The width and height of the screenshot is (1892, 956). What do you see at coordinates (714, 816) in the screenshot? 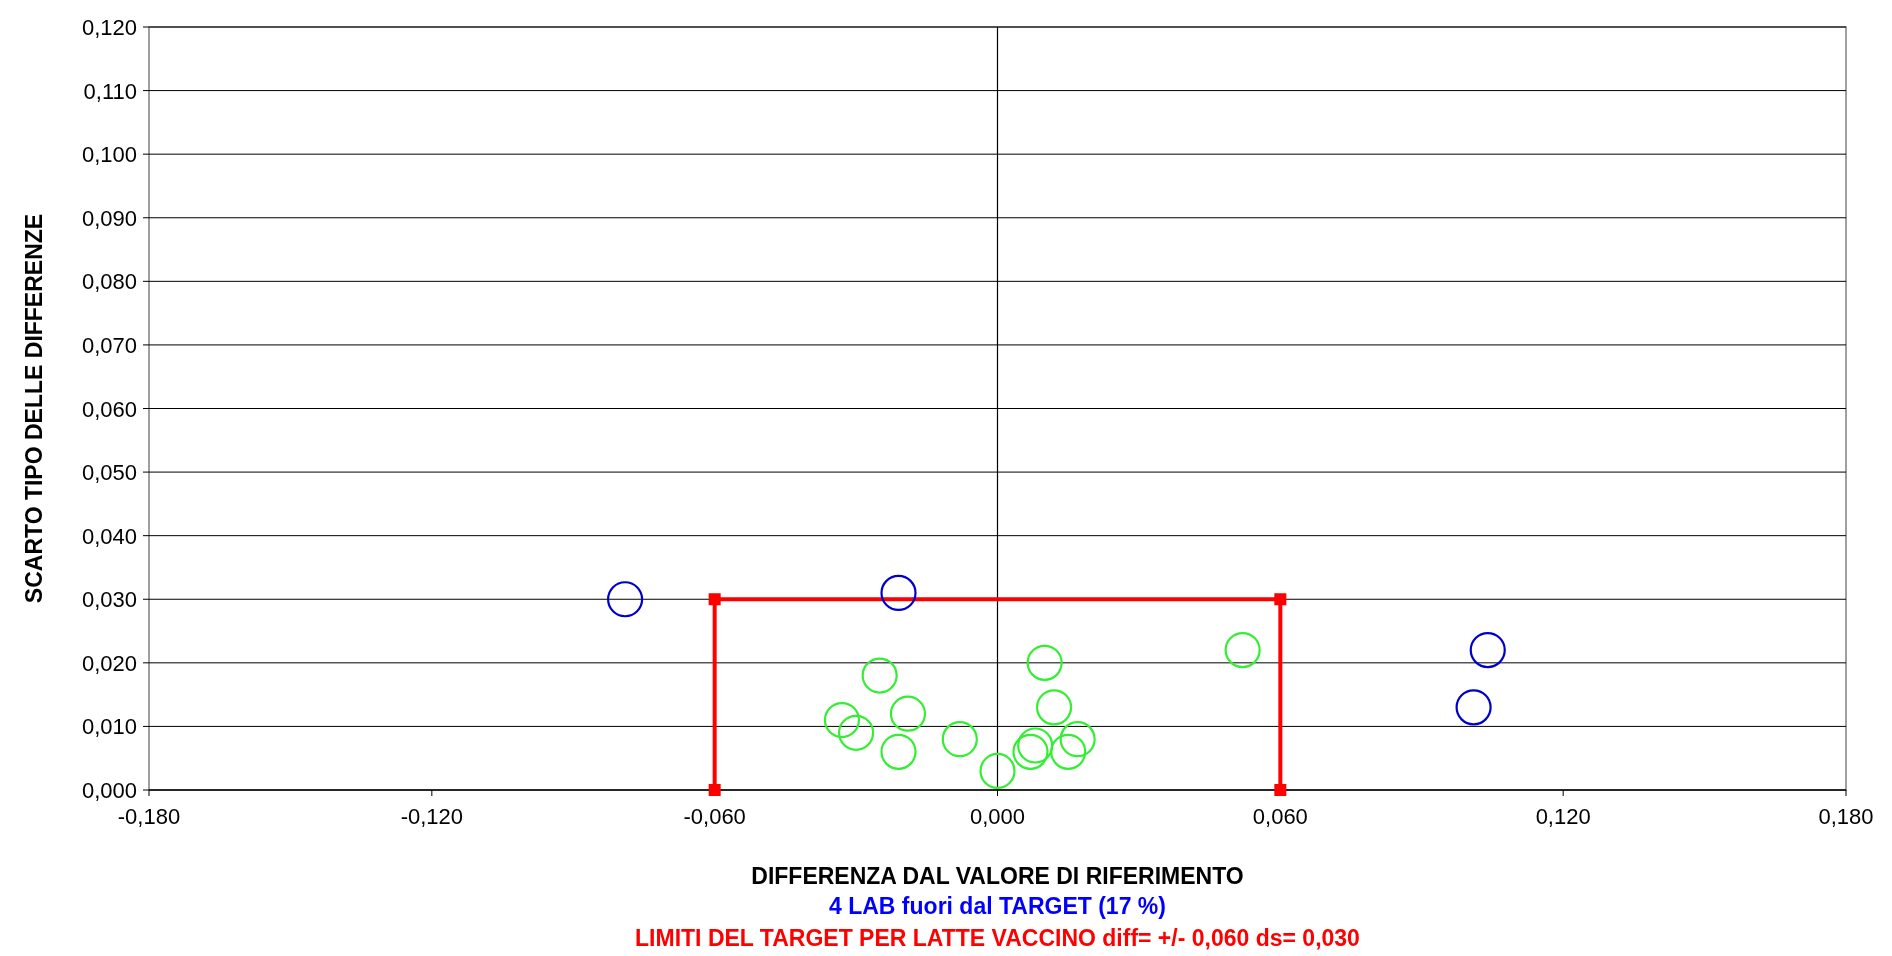
I see `x-tick-label: -0,060` at bounding box center [714, 816].